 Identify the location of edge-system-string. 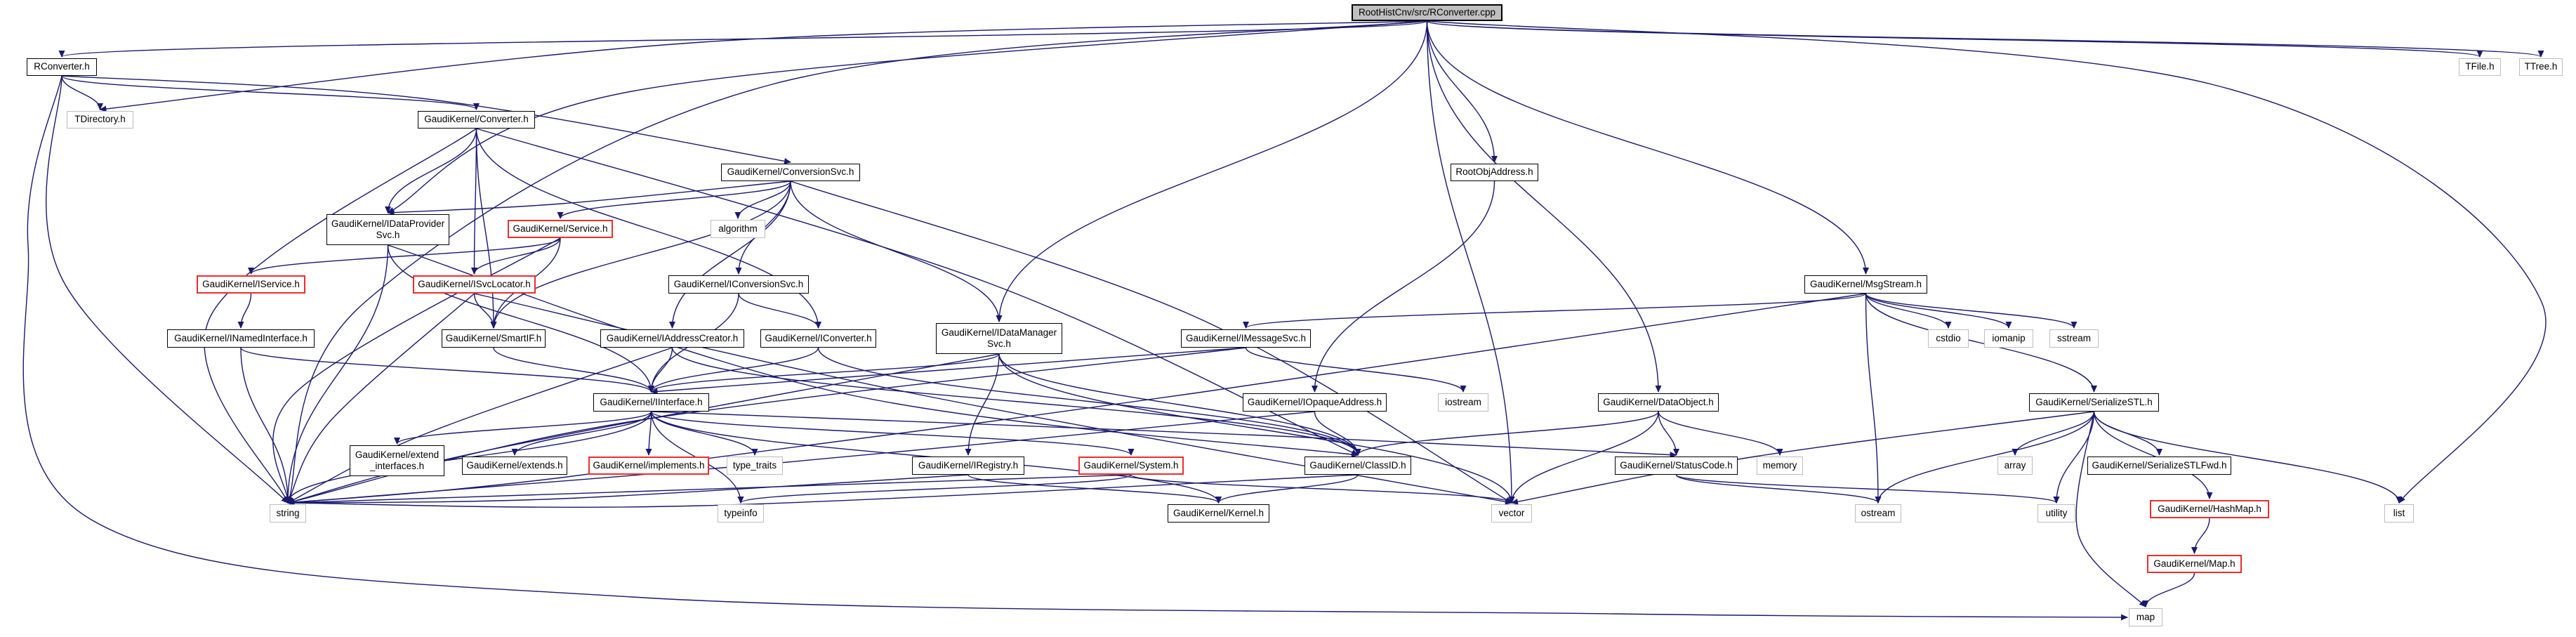
(709, 490).